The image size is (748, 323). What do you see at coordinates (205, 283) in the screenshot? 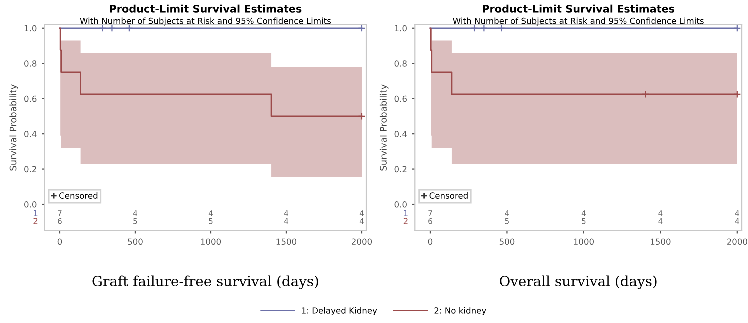
I see `x-axis-title: Graft failure-free survival (days)` at bounding box center [205, 283].